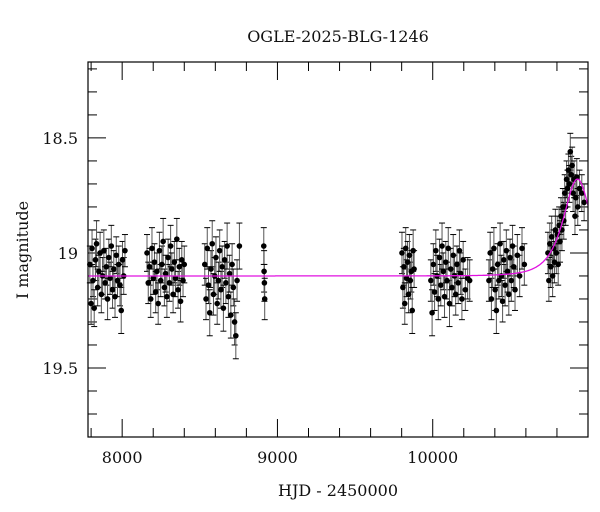 The height and width of the screenshot is (512, 600). I want to click on y-axis-label: I magnitude, so click(22, 250).